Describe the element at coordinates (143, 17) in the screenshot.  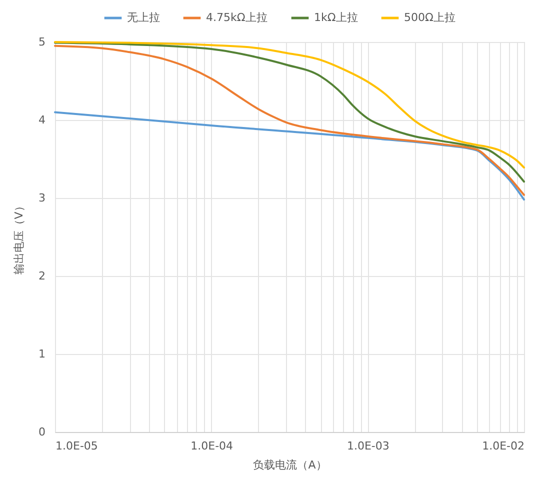
I see `legend-label: 无上拉` at that location.